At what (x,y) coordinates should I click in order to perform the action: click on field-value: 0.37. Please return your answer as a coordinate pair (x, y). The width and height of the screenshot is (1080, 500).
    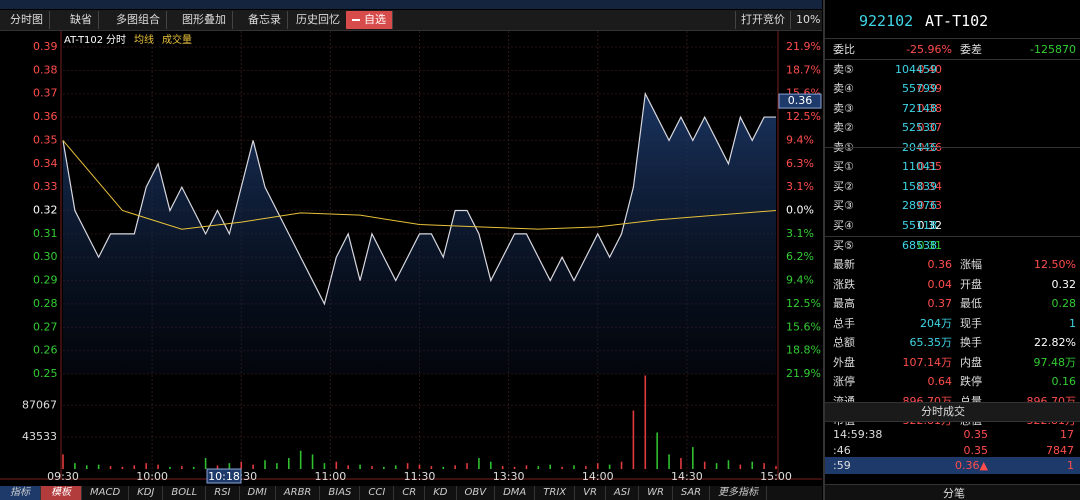
    Looking at the image, I should click on (940, 304).